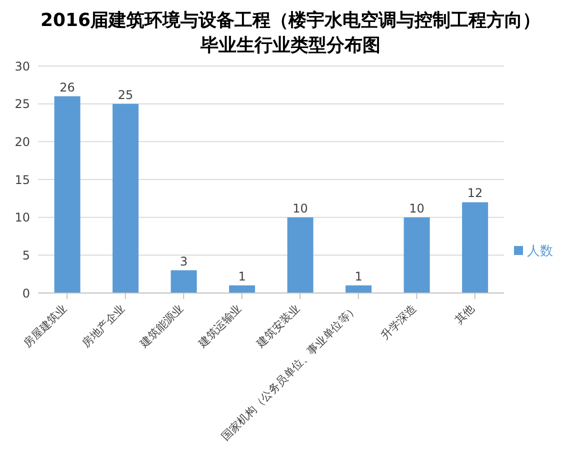  Describe the element at coordinates (277, 326) in the screenshot. I see `x-tick-label: 建筑安装业` at that location.